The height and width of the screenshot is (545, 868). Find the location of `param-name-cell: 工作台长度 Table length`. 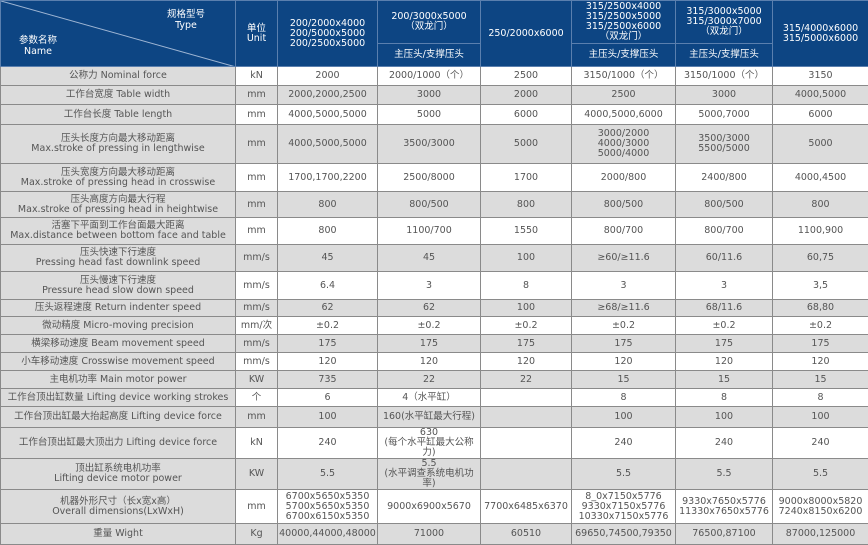

param-name-cell: 工作台长度 Table length is located at coordinates (118, 115).